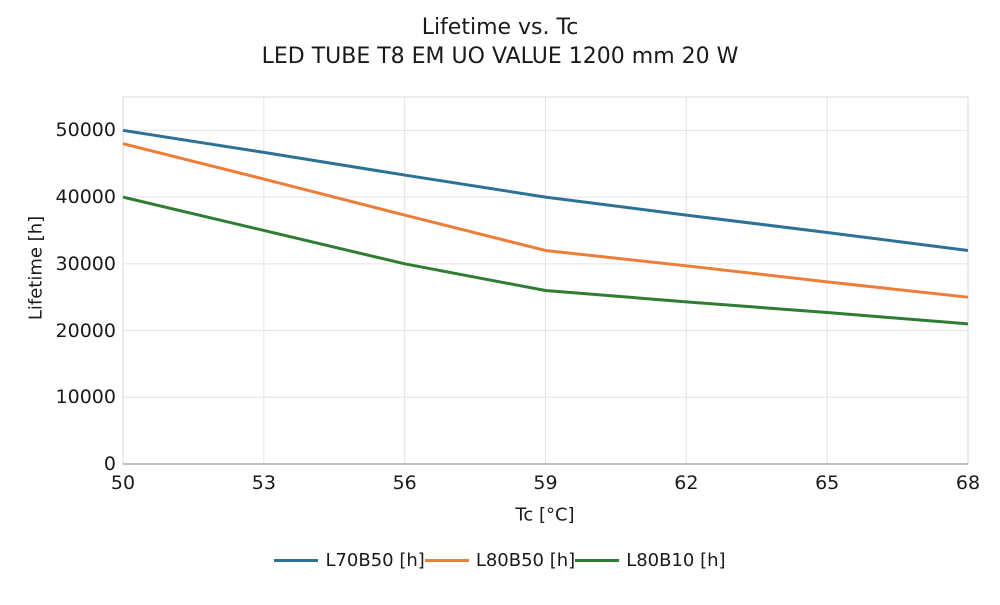  I want to click on x-tick-label: 53, so click(263, 483).